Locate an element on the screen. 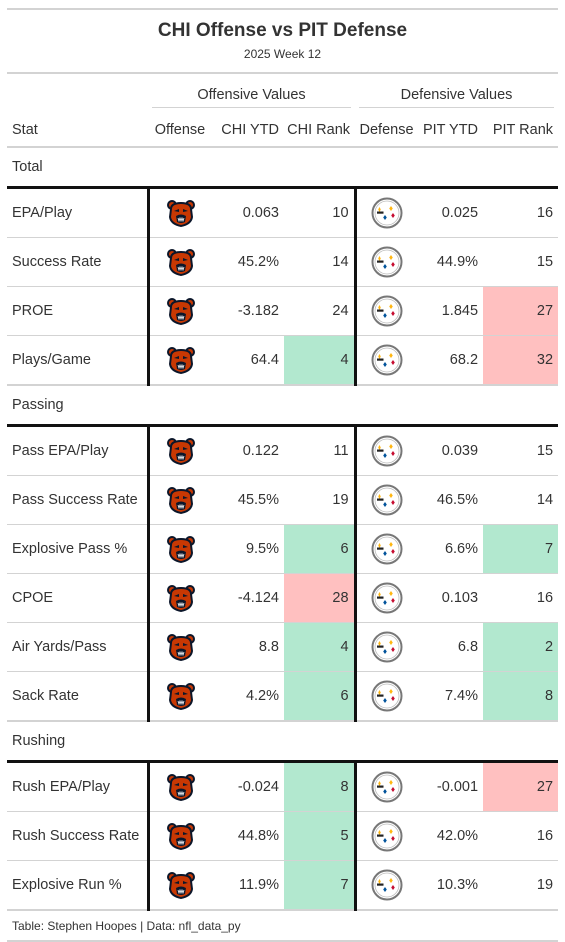  table-row: Sack Rate 4.2% 6 7.4% 8 is located at coordinates (283, 696).